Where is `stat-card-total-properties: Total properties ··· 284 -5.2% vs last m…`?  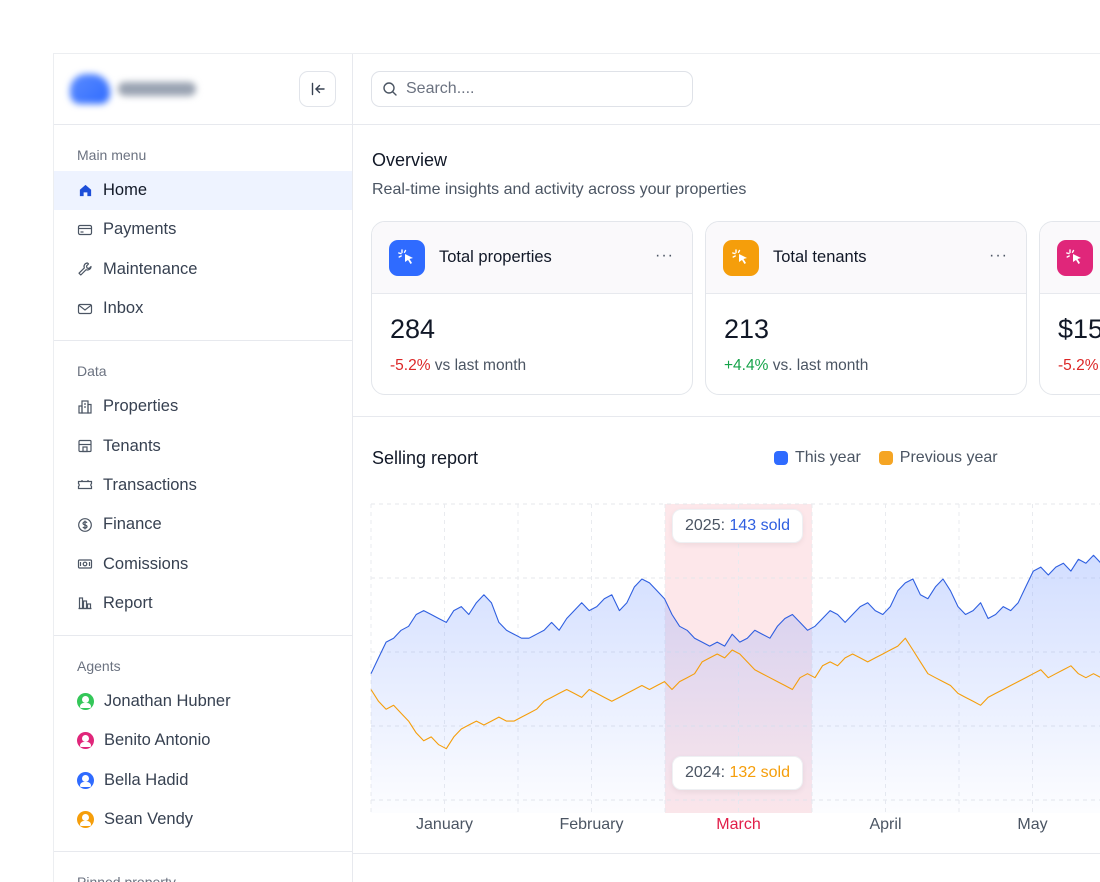
stat-card-total-properties: Total properties ··· 284 -5.2% vs last m… is located at coordinates (532, 308).